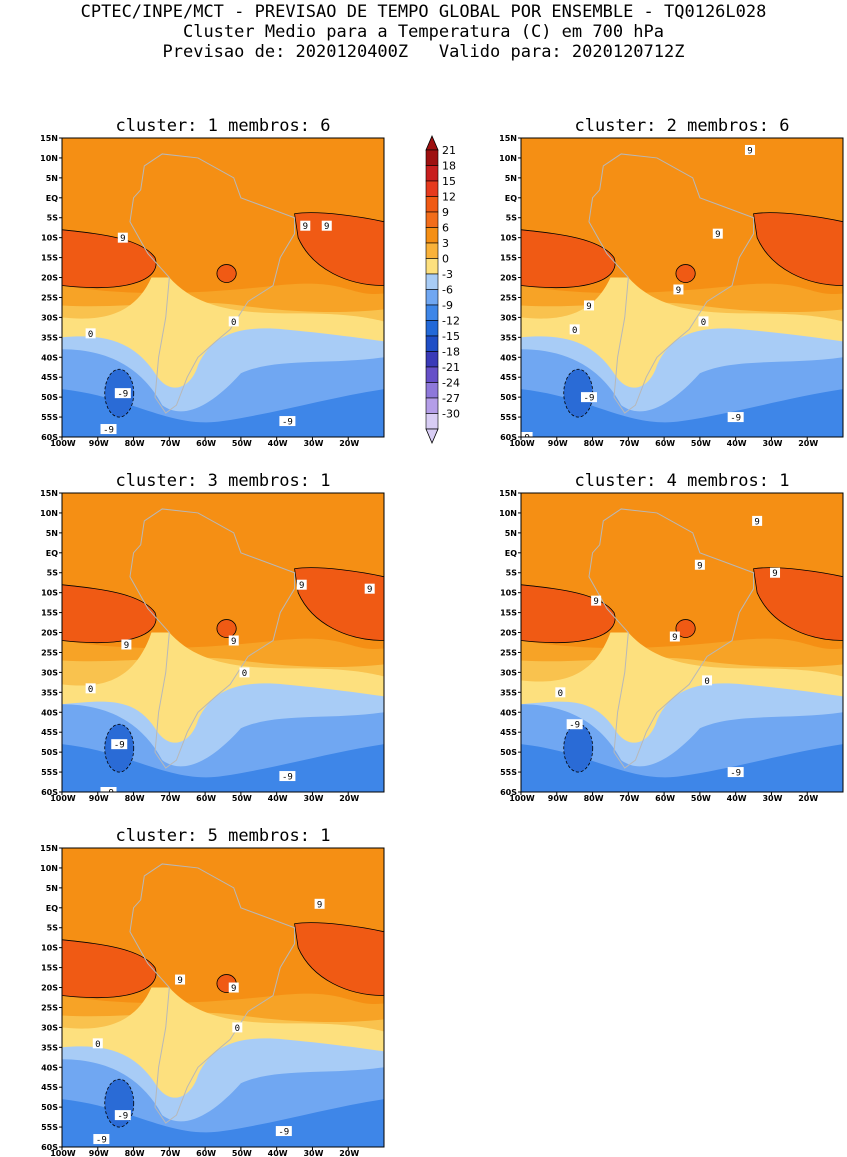 The width and height of the screenshot is (847, 1157). Describe the element at coordinates (558, 443) in the screenshot. I see `lon-tick-label: 90W` at that location.